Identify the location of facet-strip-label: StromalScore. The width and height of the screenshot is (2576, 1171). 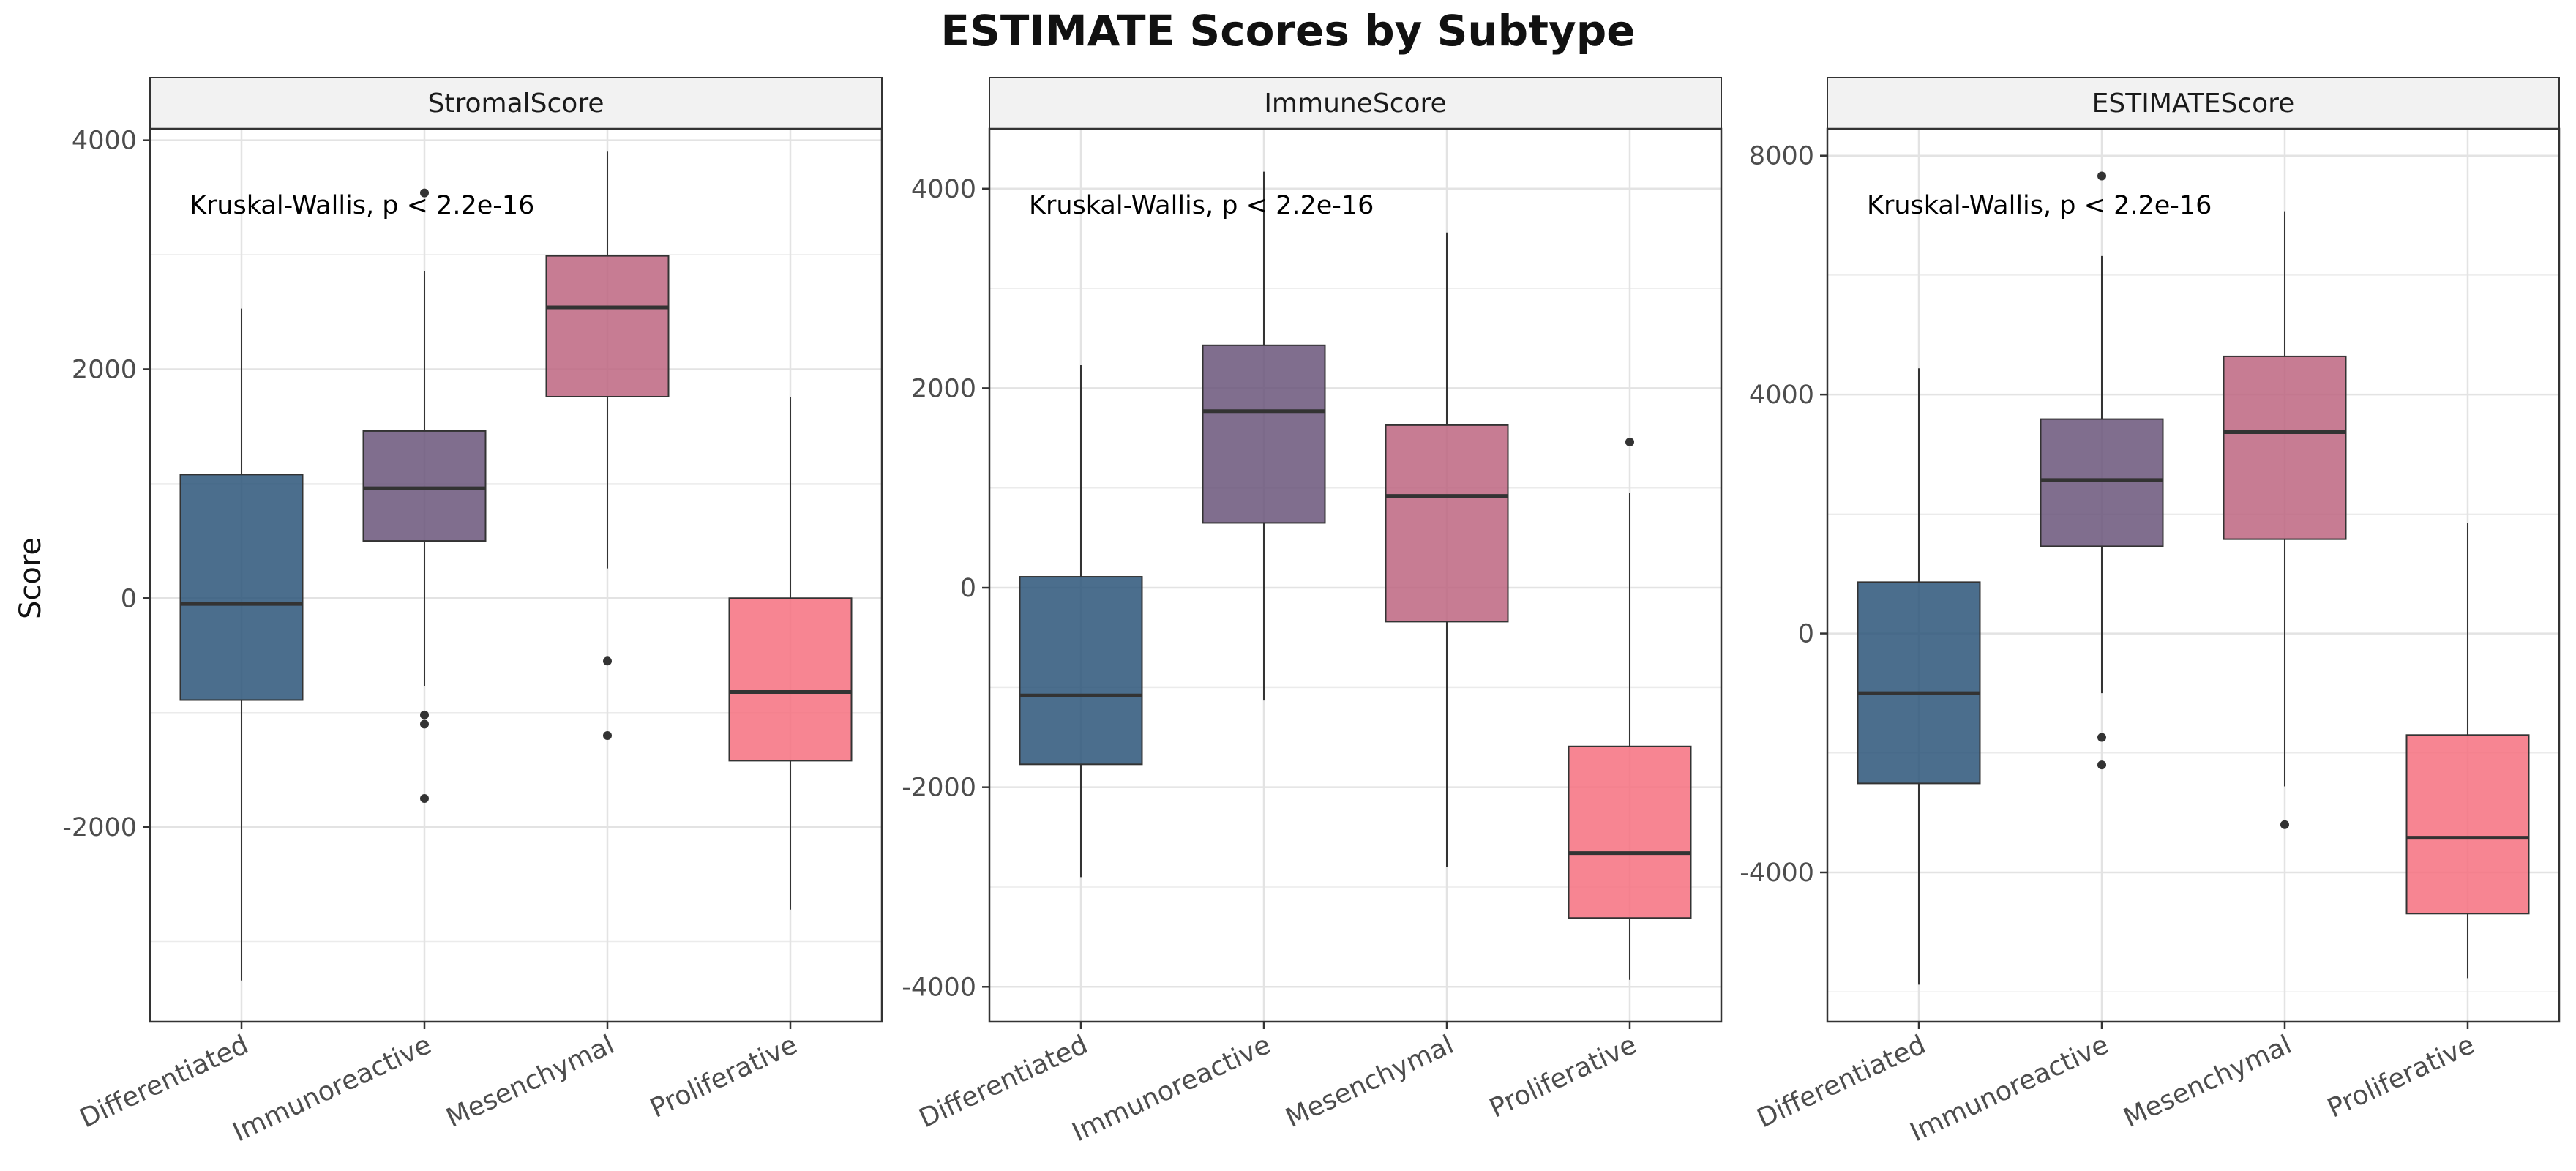
(516, 104).